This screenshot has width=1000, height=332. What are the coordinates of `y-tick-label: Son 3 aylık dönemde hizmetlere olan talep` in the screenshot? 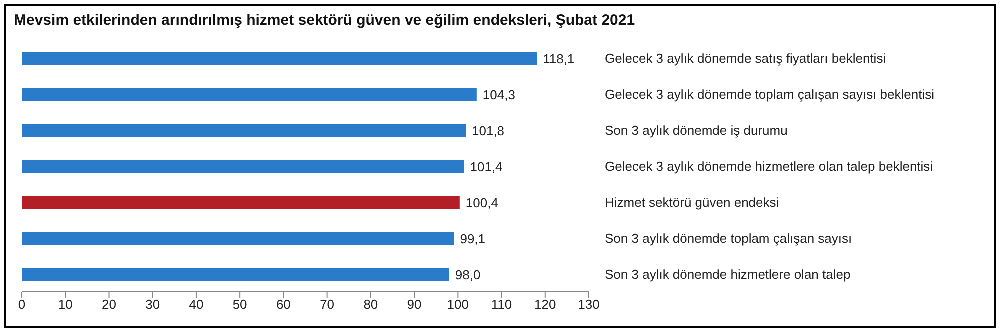 It's located at (728, 274).